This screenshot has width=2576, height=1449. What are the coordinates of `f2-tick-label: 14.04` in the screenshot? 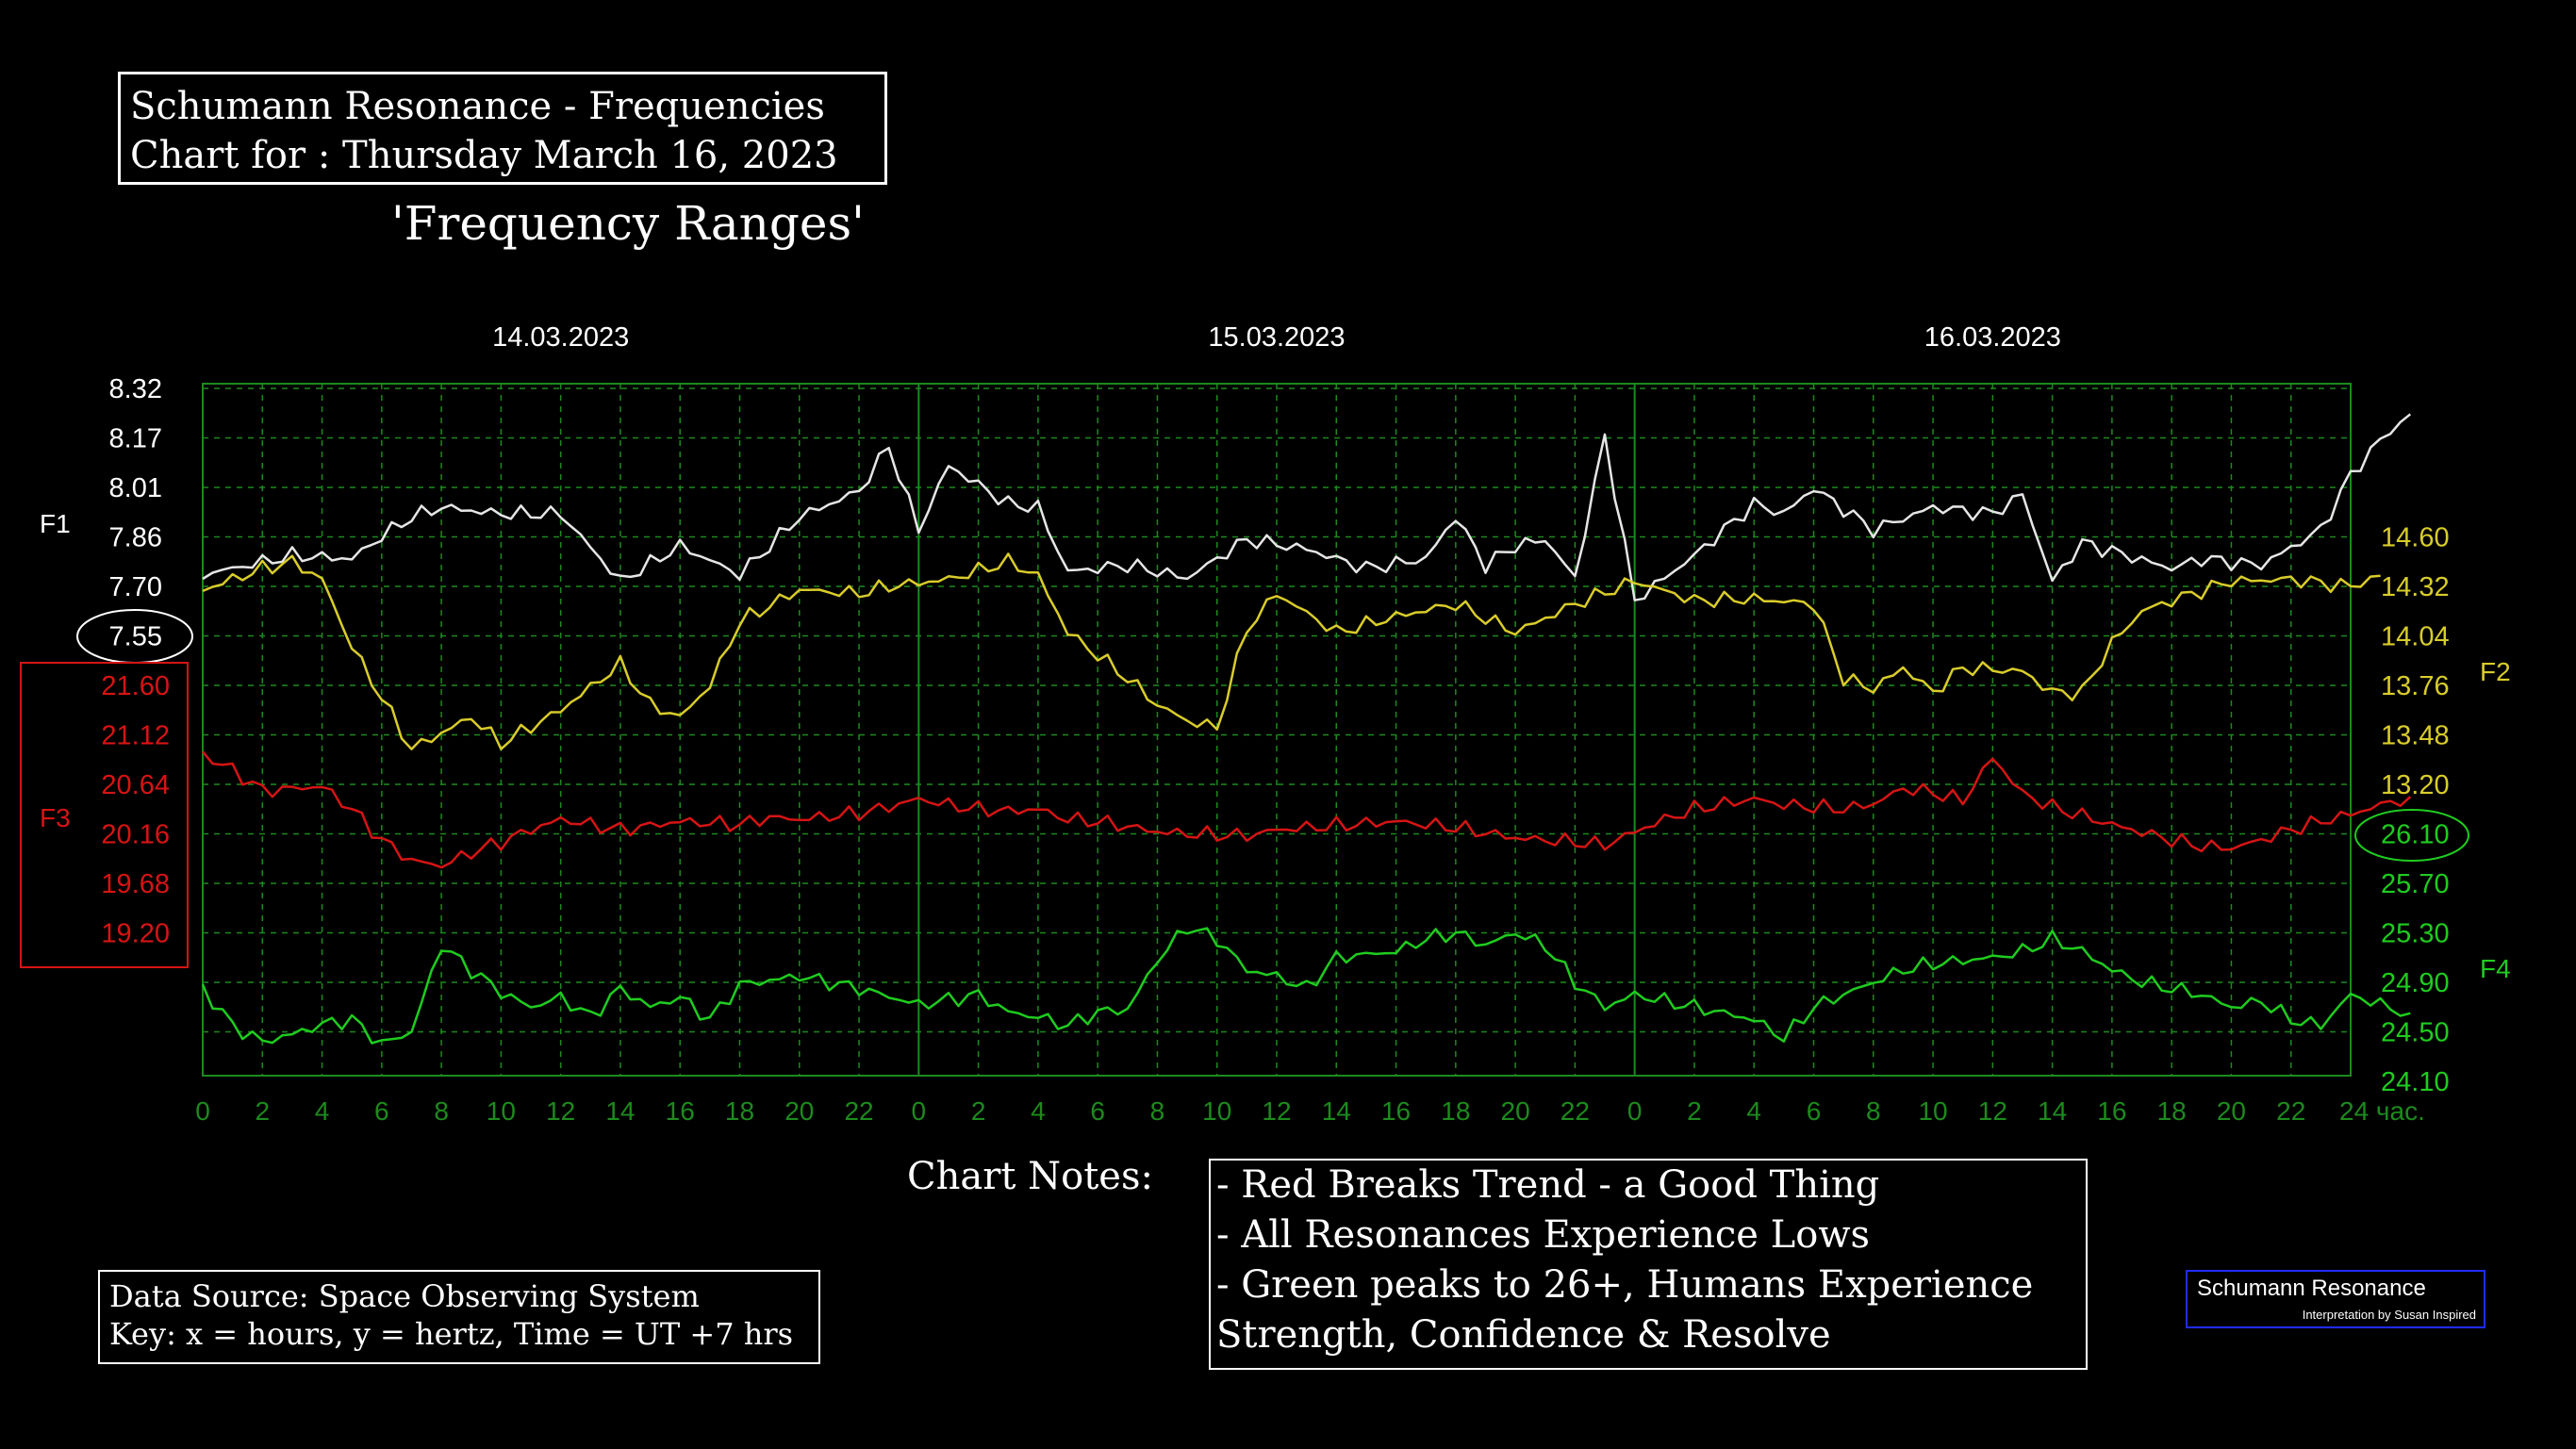 It's located at (2415, 637).